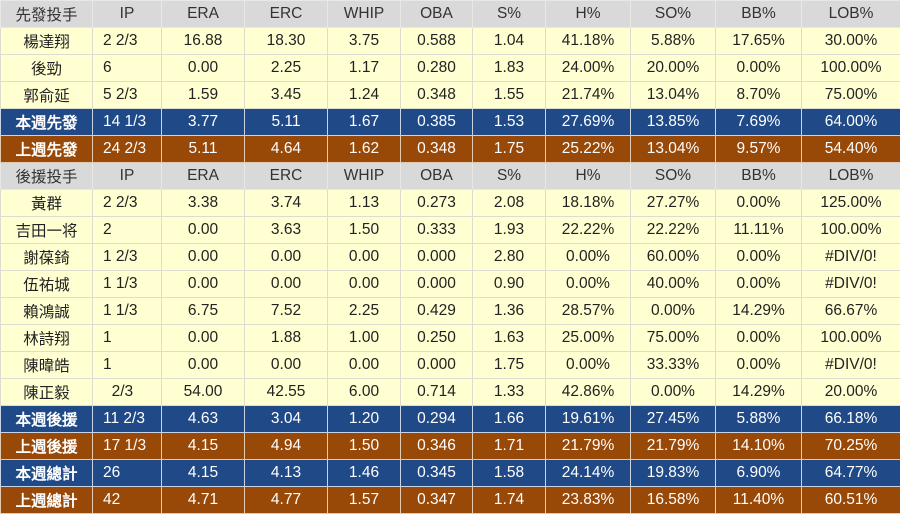 The width and height of the screenshot is (900, 514). What do you see at coordinates (127, 68) in the screenshot?
I see `cell-ip: 6` at bounding box center [127, 68].